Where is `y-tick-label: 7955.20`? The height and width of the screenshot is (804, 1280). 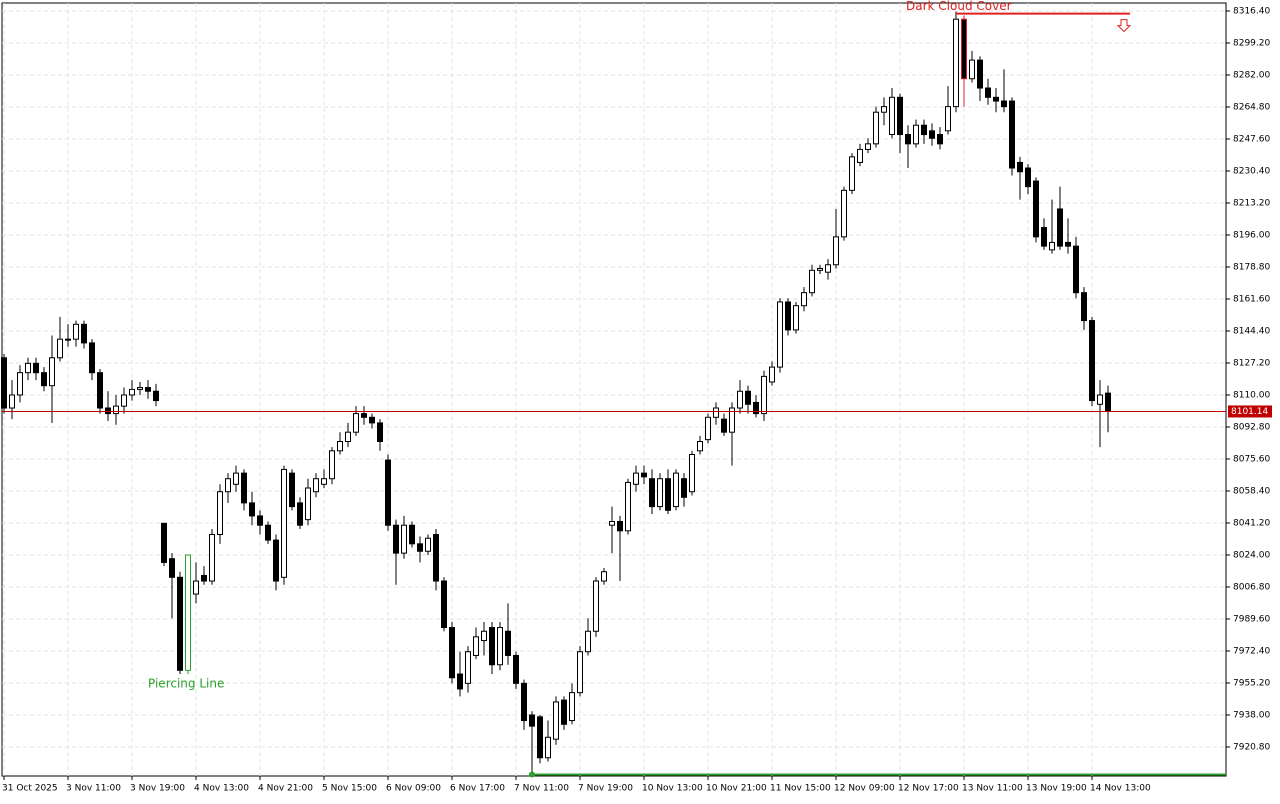 y-tick-label: 7955.20 is located at coordinates (1251, 683).